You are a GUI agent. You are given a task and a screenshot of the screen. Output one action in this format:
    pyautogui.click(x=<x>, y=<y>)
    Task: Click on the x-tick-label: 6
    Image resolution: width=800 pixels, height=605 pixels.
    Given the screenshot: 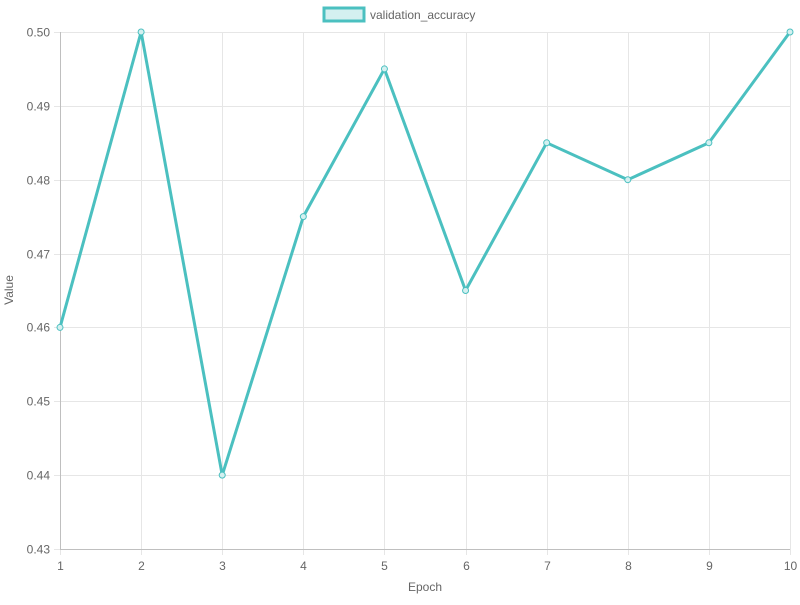 What is the action you would take?
    pyautogui.click(x=466, y=566)
    